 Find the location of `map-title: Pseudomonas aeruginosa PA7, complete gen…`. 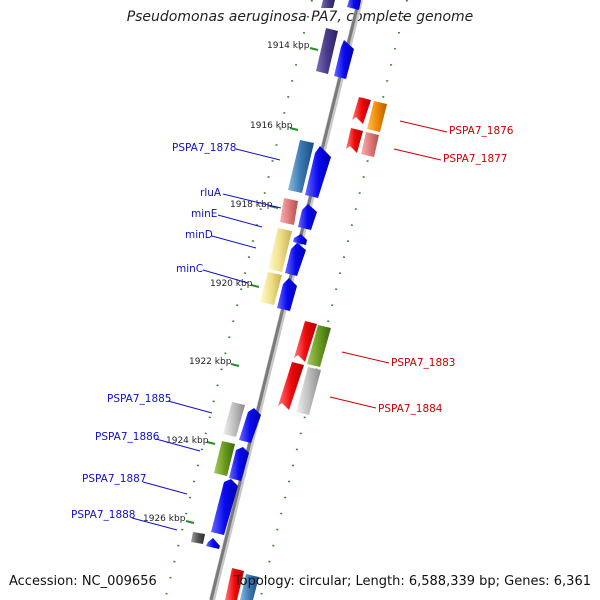

map-title: Pseudomonas aeruginosa PA7, complete gen… is located at coordinates (300, 17).